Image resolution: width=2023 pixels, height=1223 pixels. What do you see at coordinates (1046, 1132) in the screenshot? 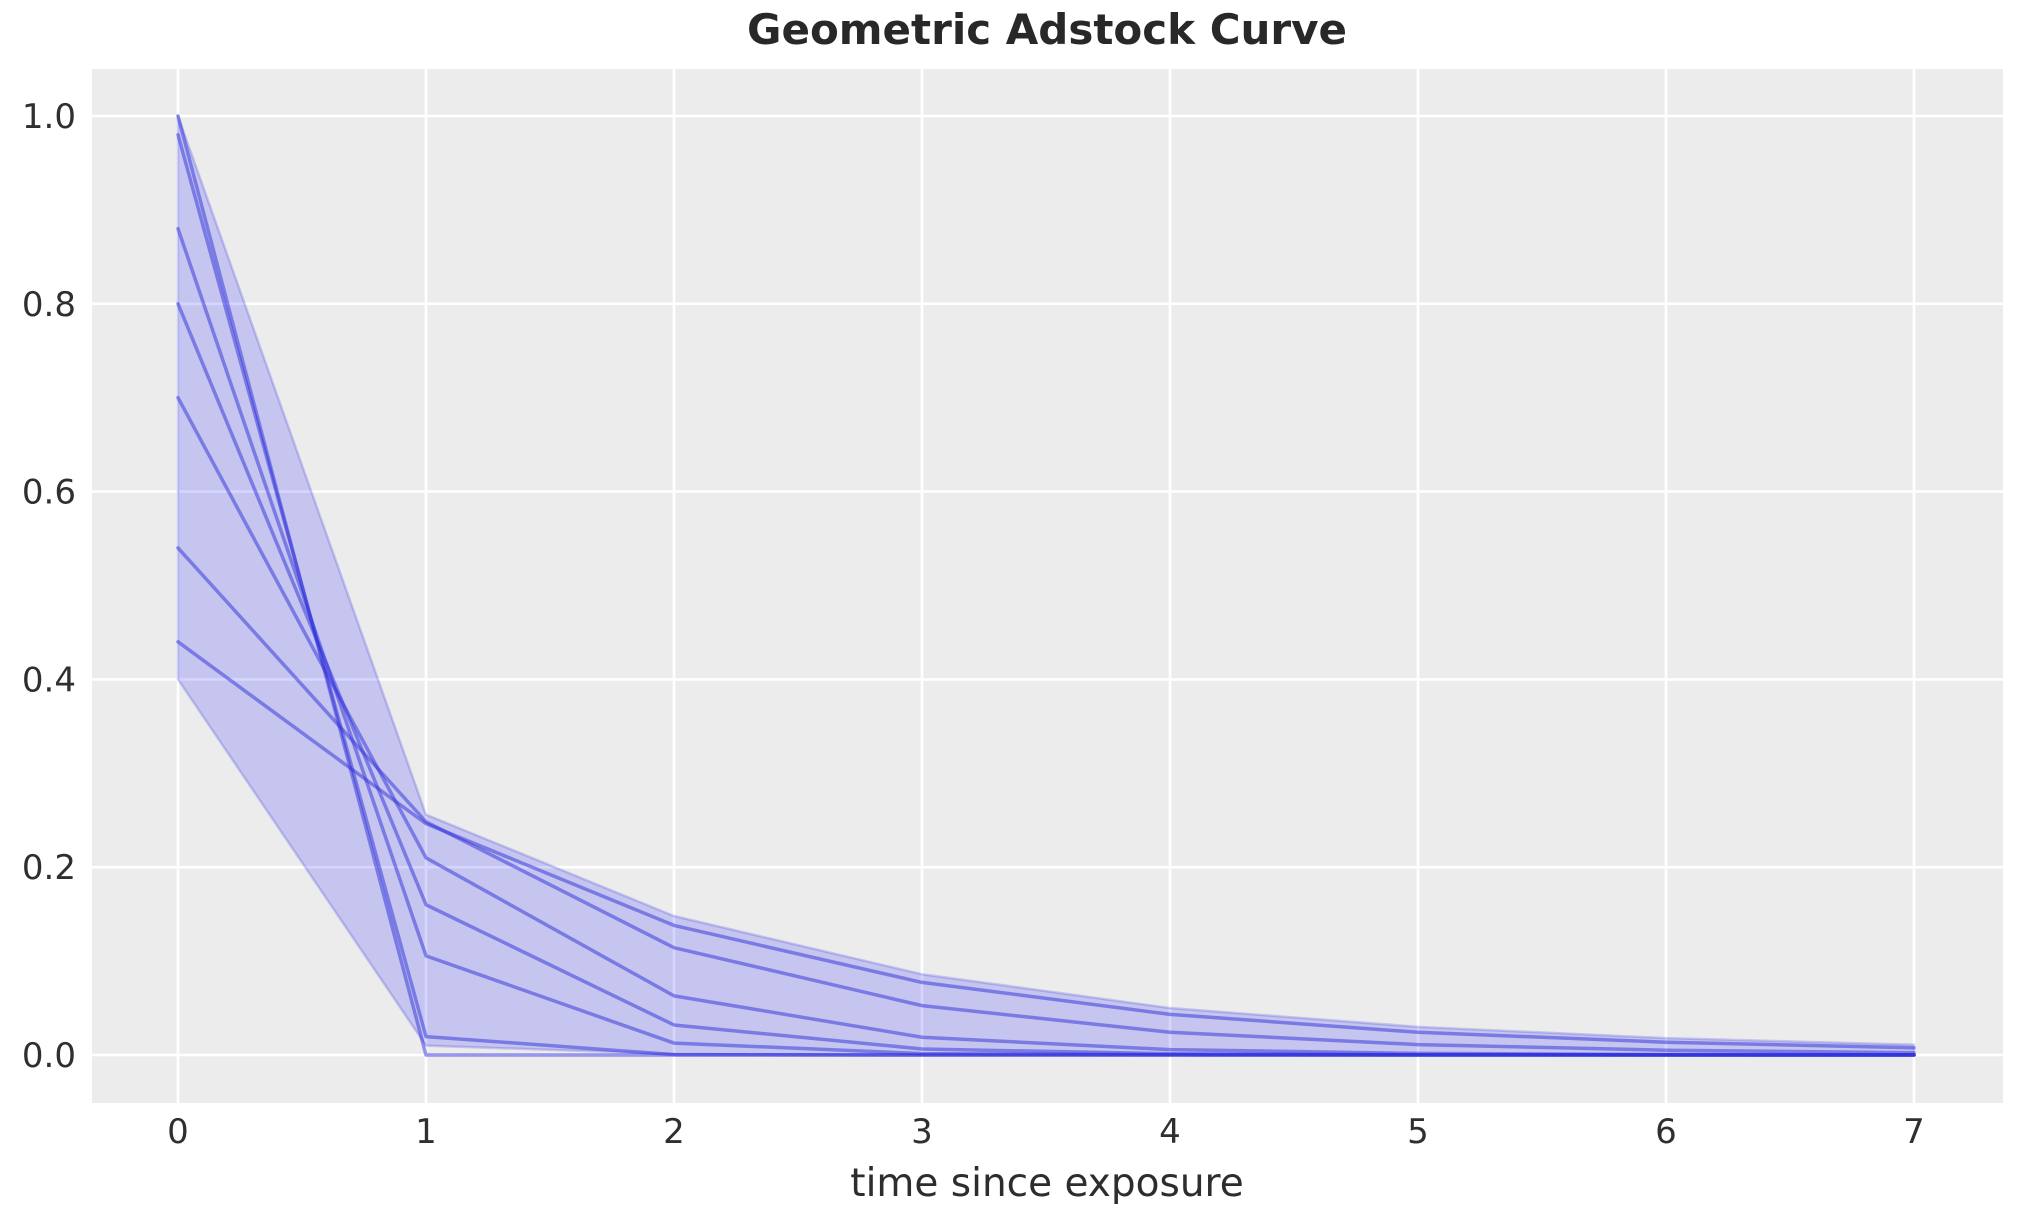
I see `x-tick-labels: 0 1 2 3 4 5 6 7` at bounding box center [1046, 1132].